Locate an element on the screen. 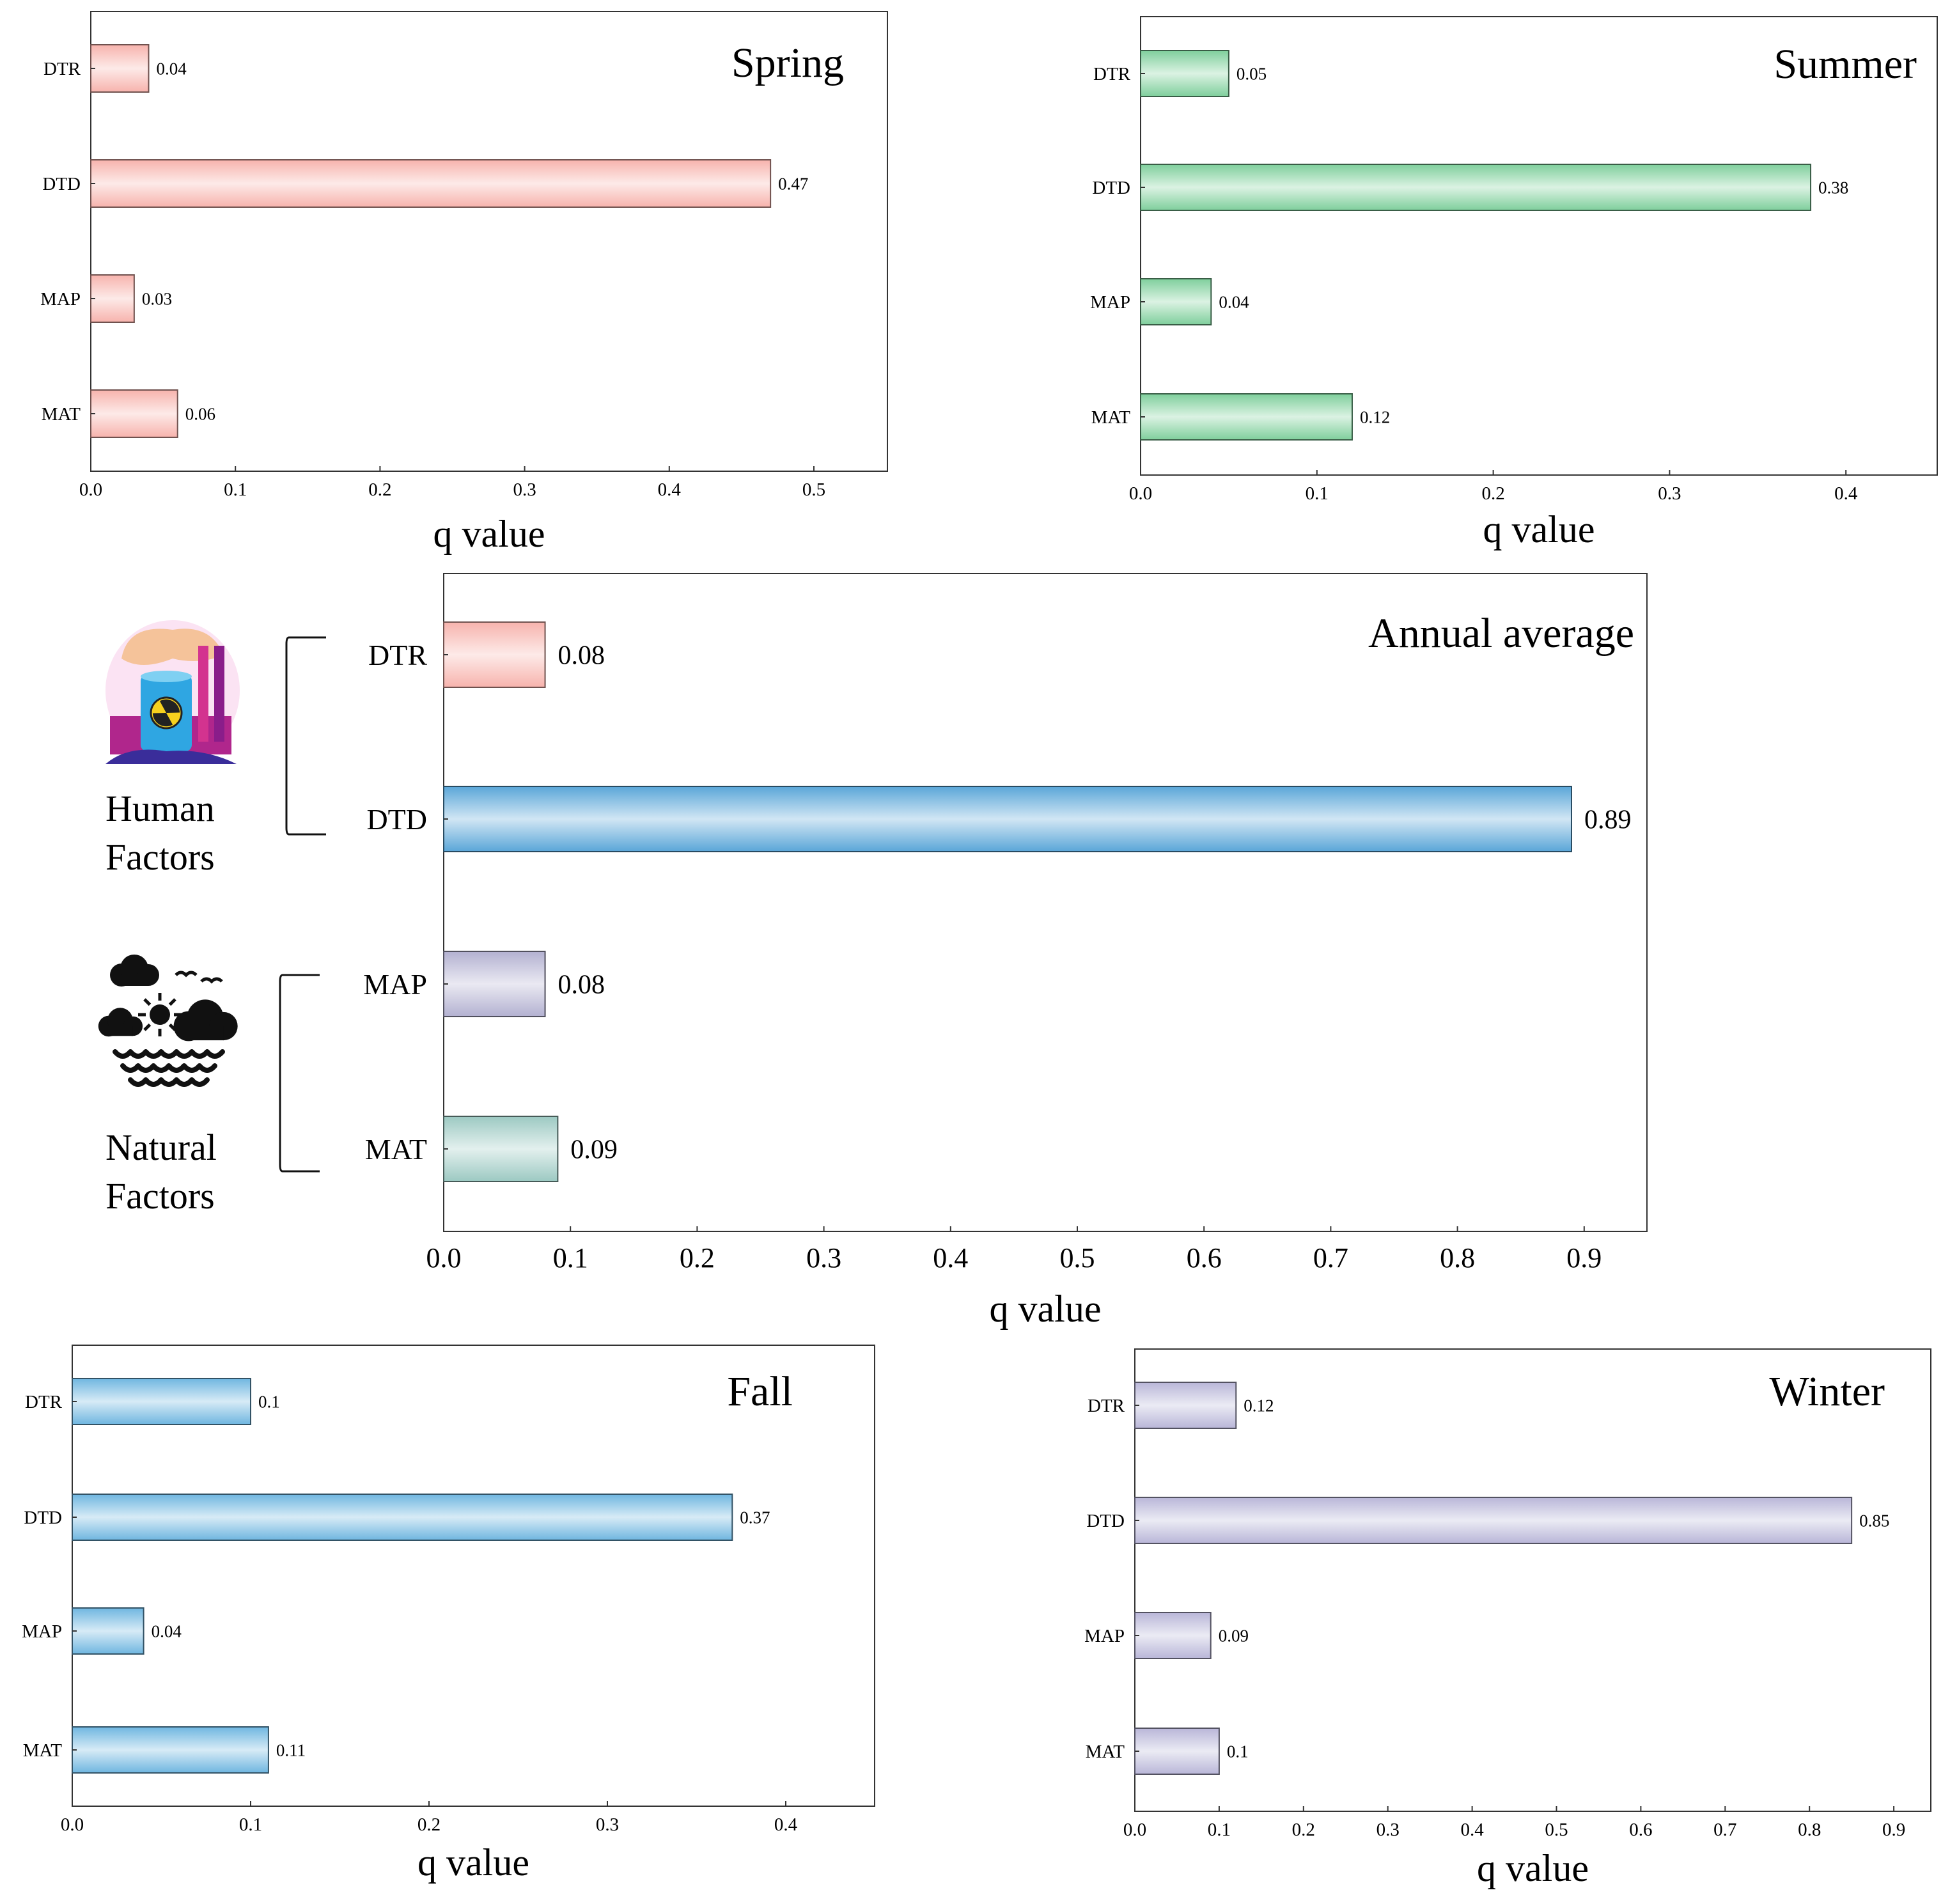  group-1: Natural Factors is located at coordinates (212, 1095).